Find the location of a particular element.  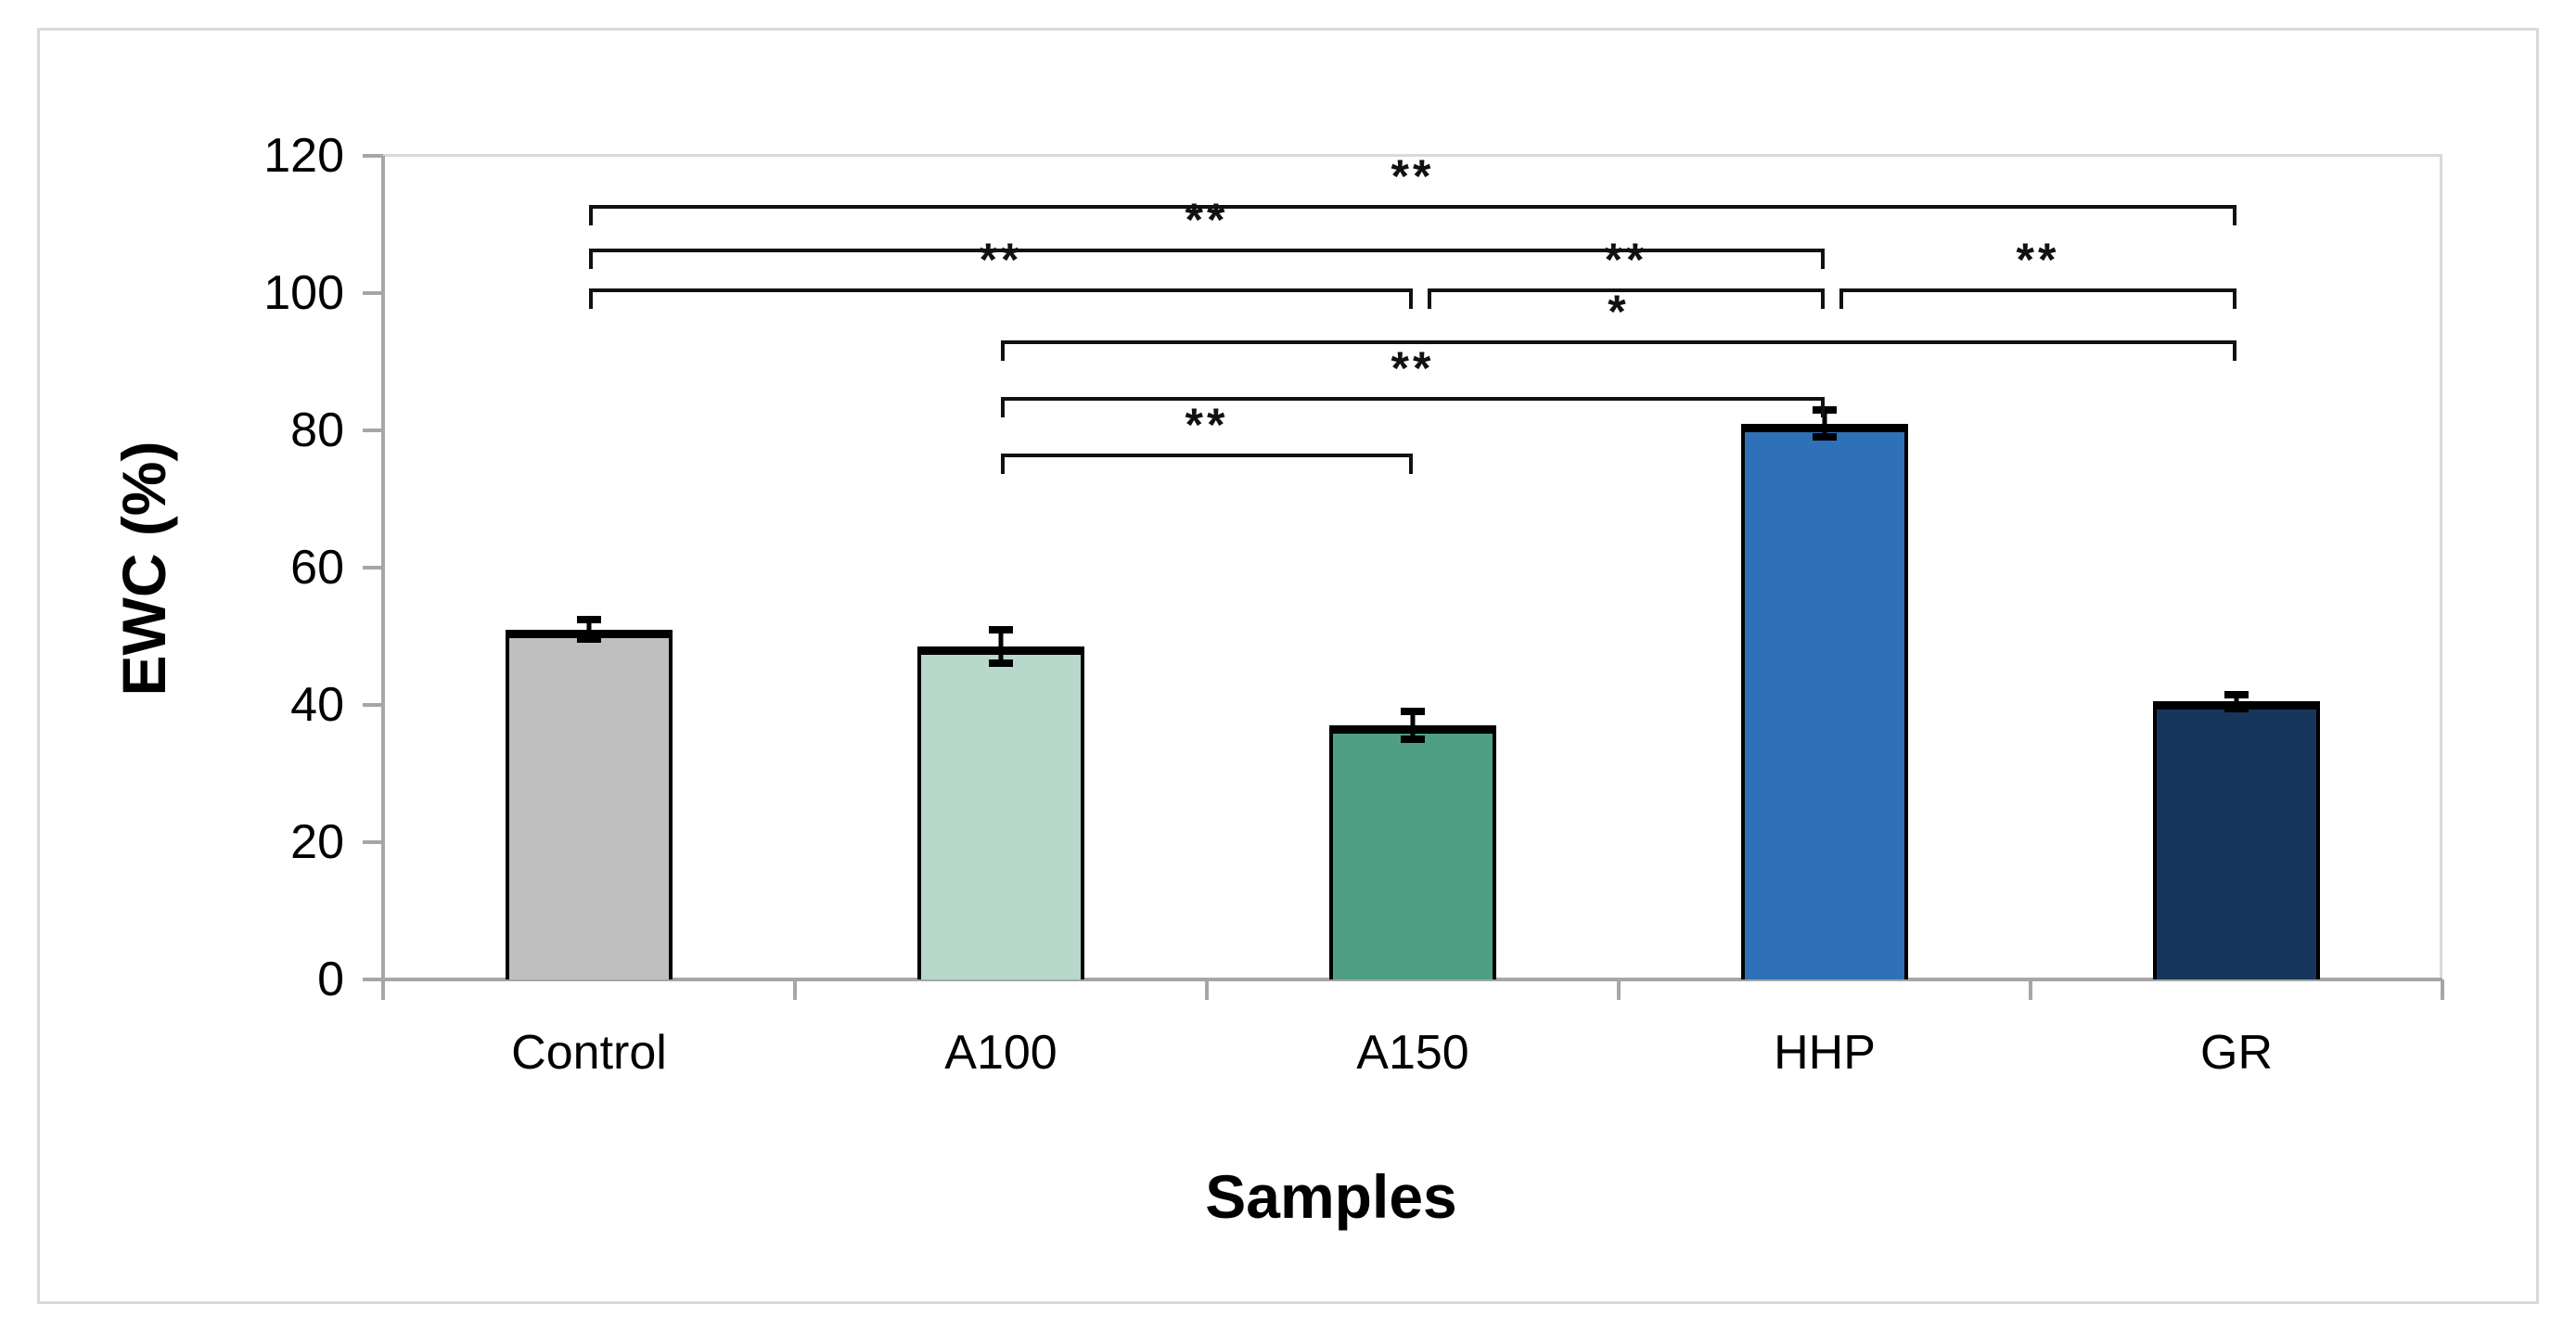

x-category-label-gr: GR is located at coordinates (2236, 1053).